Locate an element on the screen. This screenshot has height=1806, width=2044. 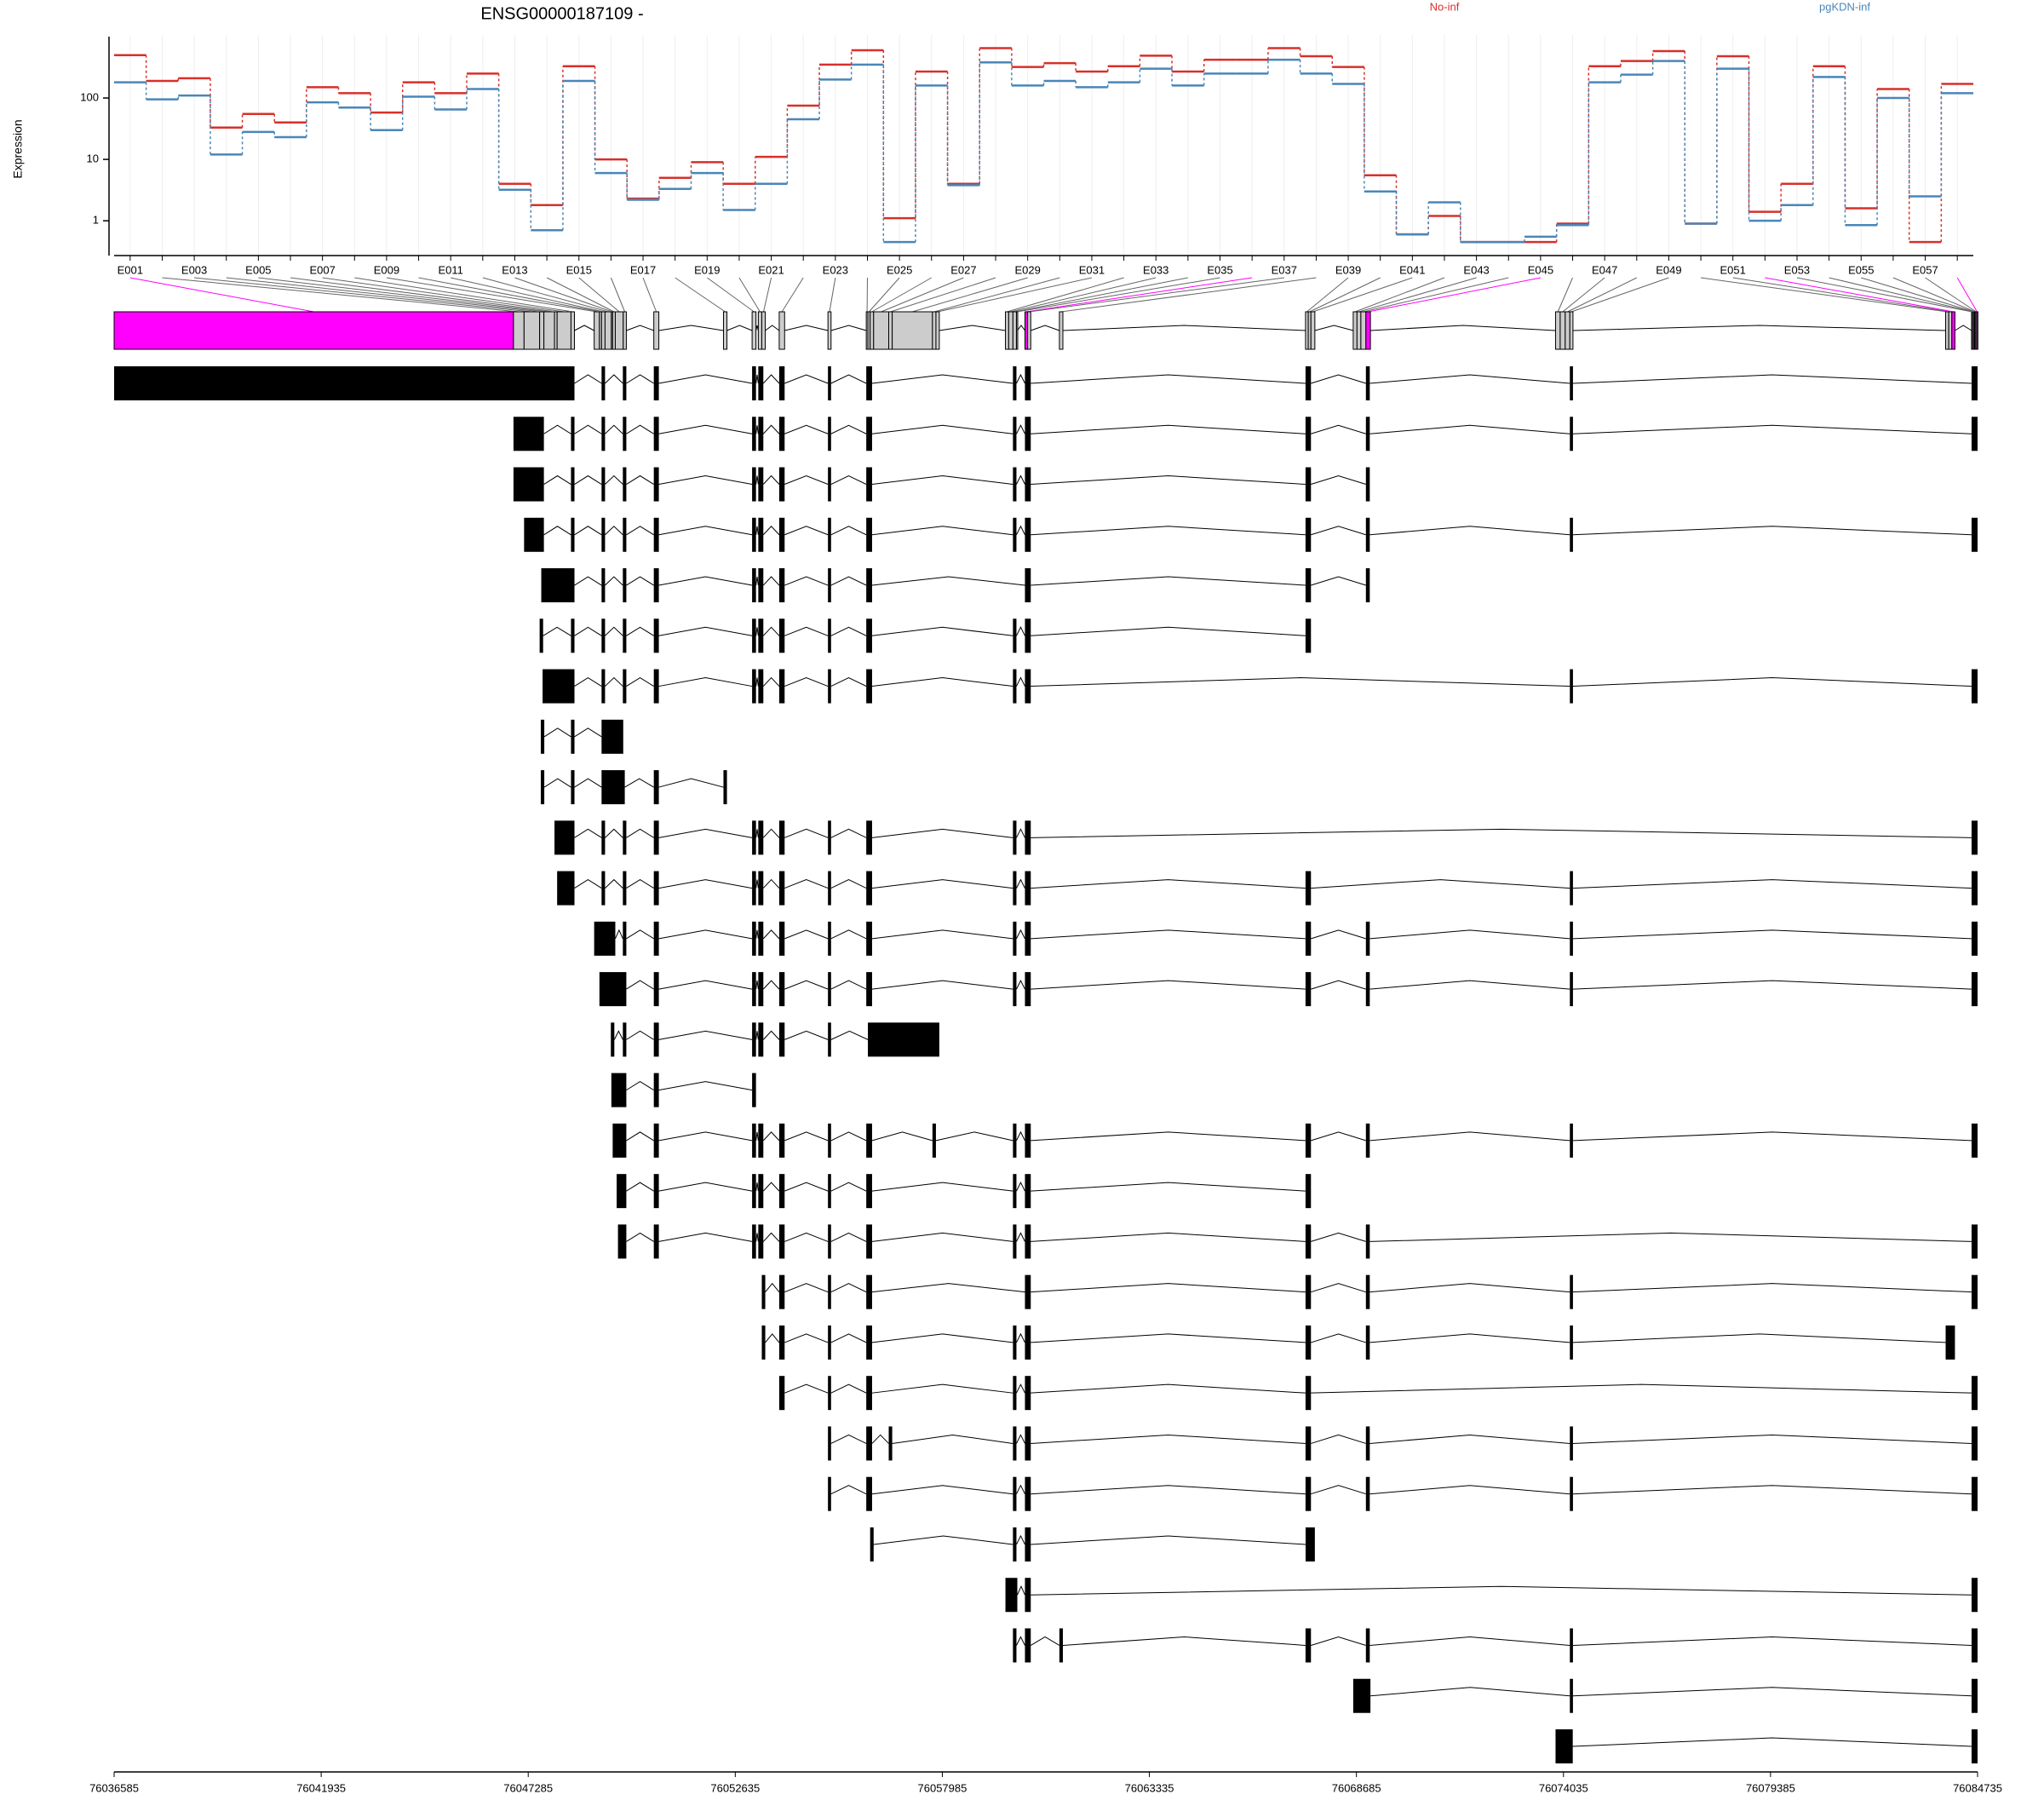
chart-title: ENSG00000187109 - is located at coordinates (561, 13).